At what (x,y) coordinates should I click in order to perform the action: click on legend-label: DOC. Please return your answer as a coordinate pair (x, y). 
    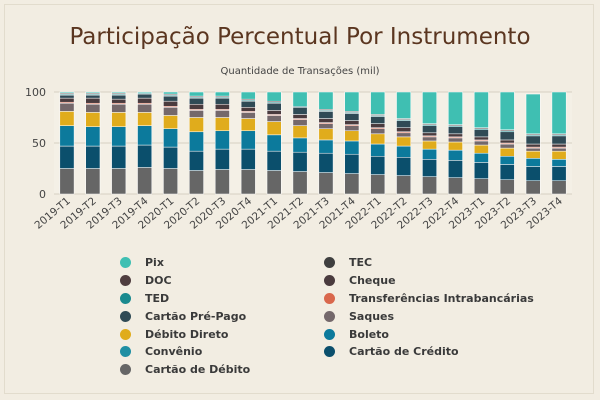
    Looking at the image, I should click on (158, 281).